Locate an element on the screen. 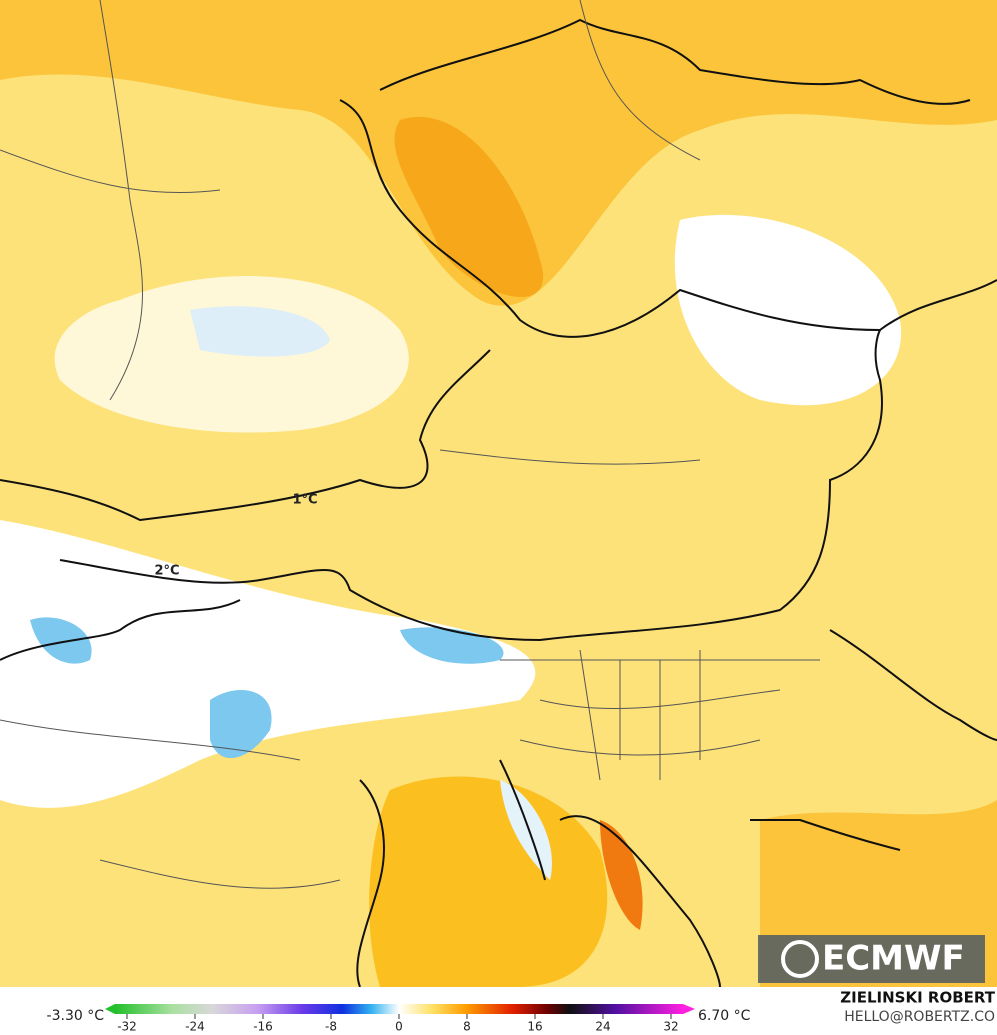 This screenshot has height=1035, width=997. credit-name: ZIELINSKI ROBERT is located at coordinates (917, 998).